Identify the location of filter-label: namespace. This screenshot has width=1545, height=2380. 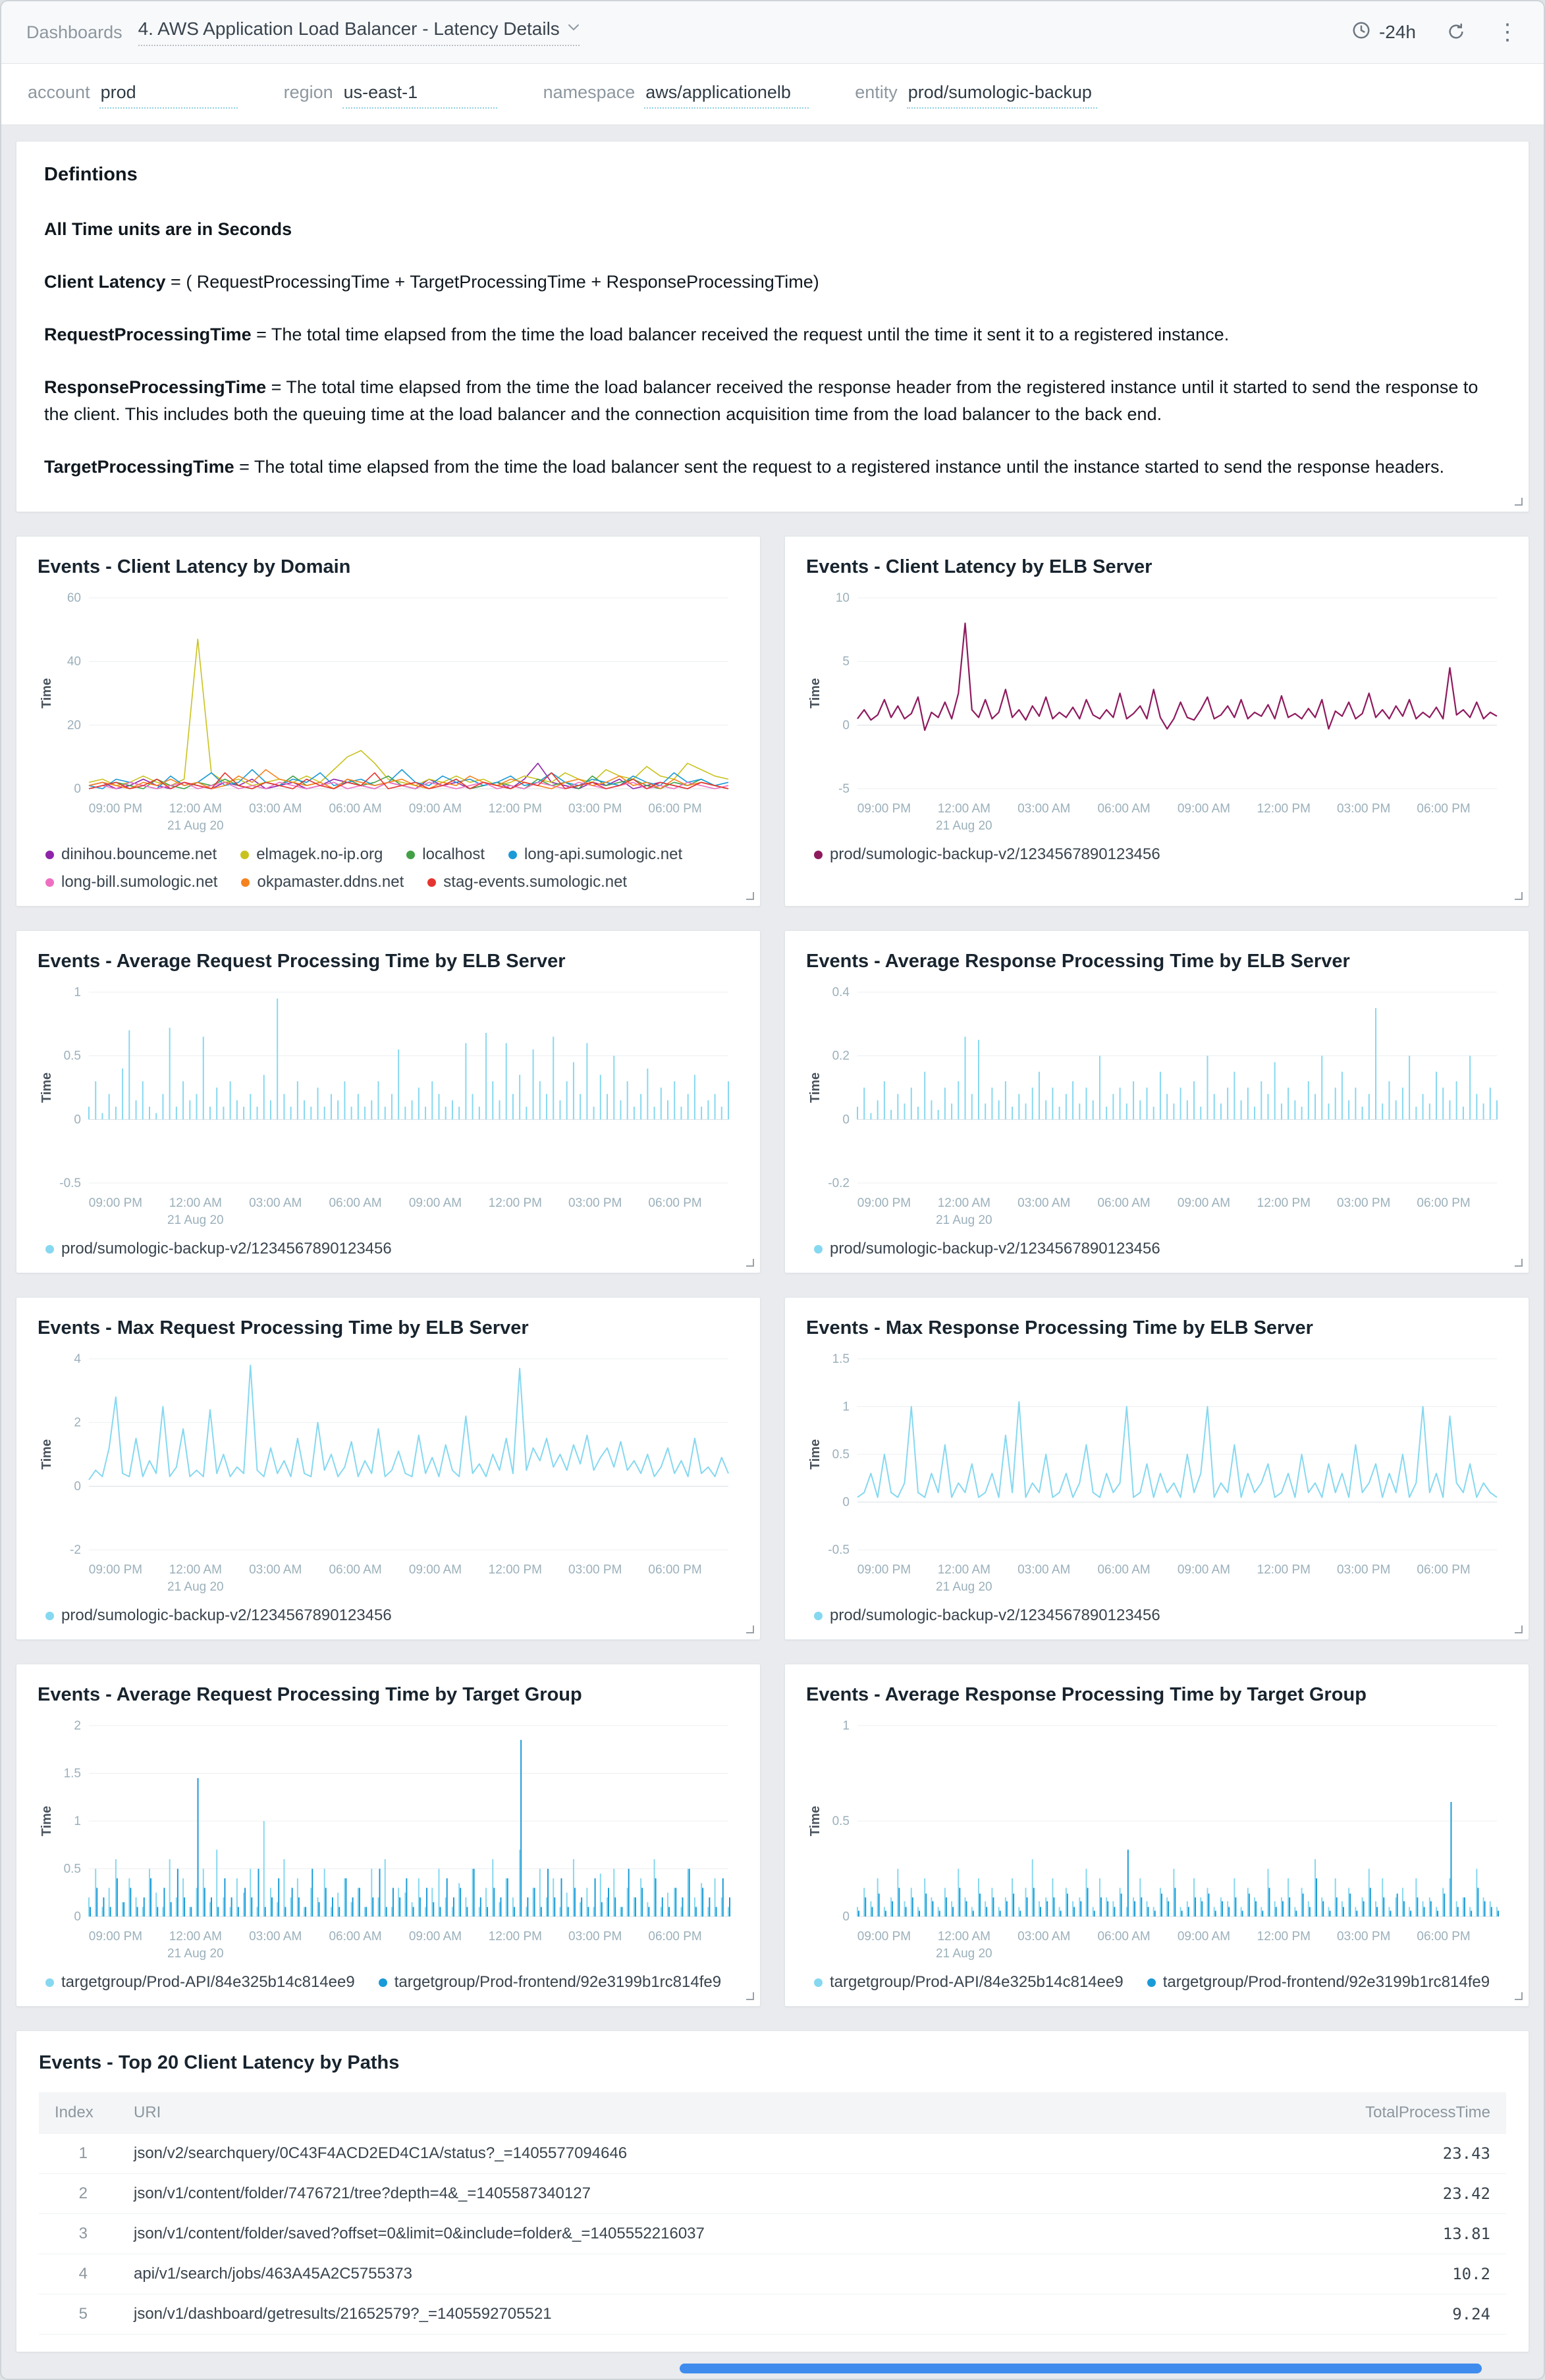
(589, 92).